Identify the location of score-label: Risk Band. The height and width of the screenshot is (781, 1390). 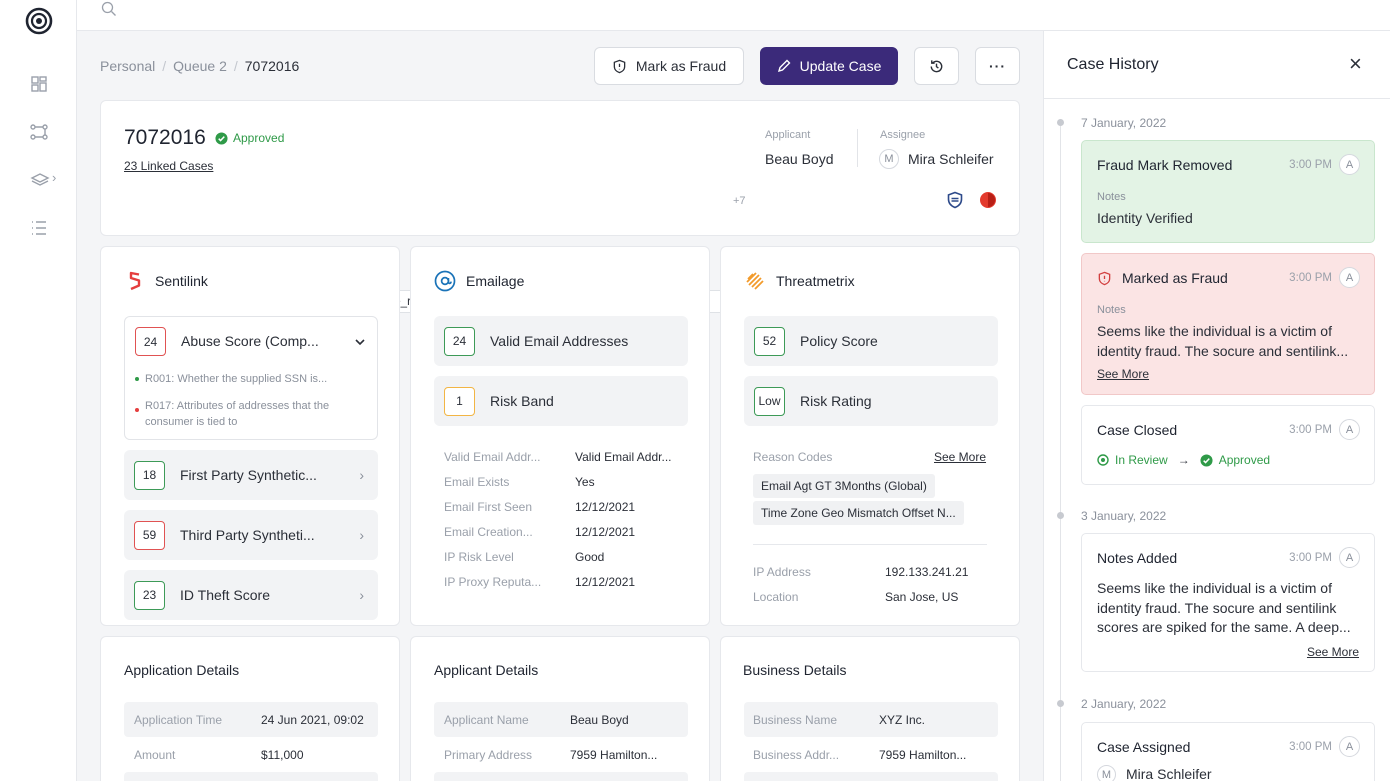
(522, 401).